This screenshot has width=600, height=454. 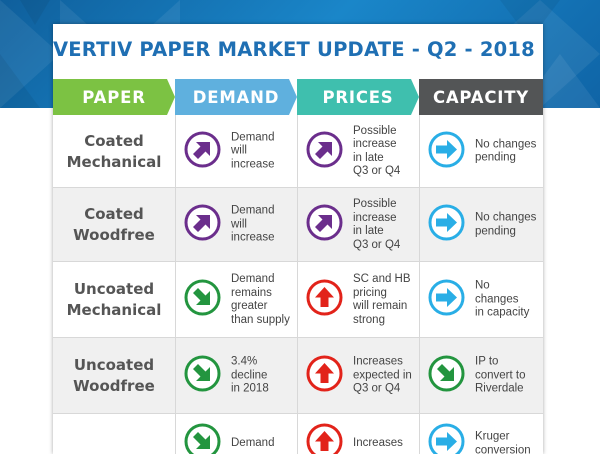 I want to click on demand-note: 3.4% decline in 2018, so click(x=250, y=375).